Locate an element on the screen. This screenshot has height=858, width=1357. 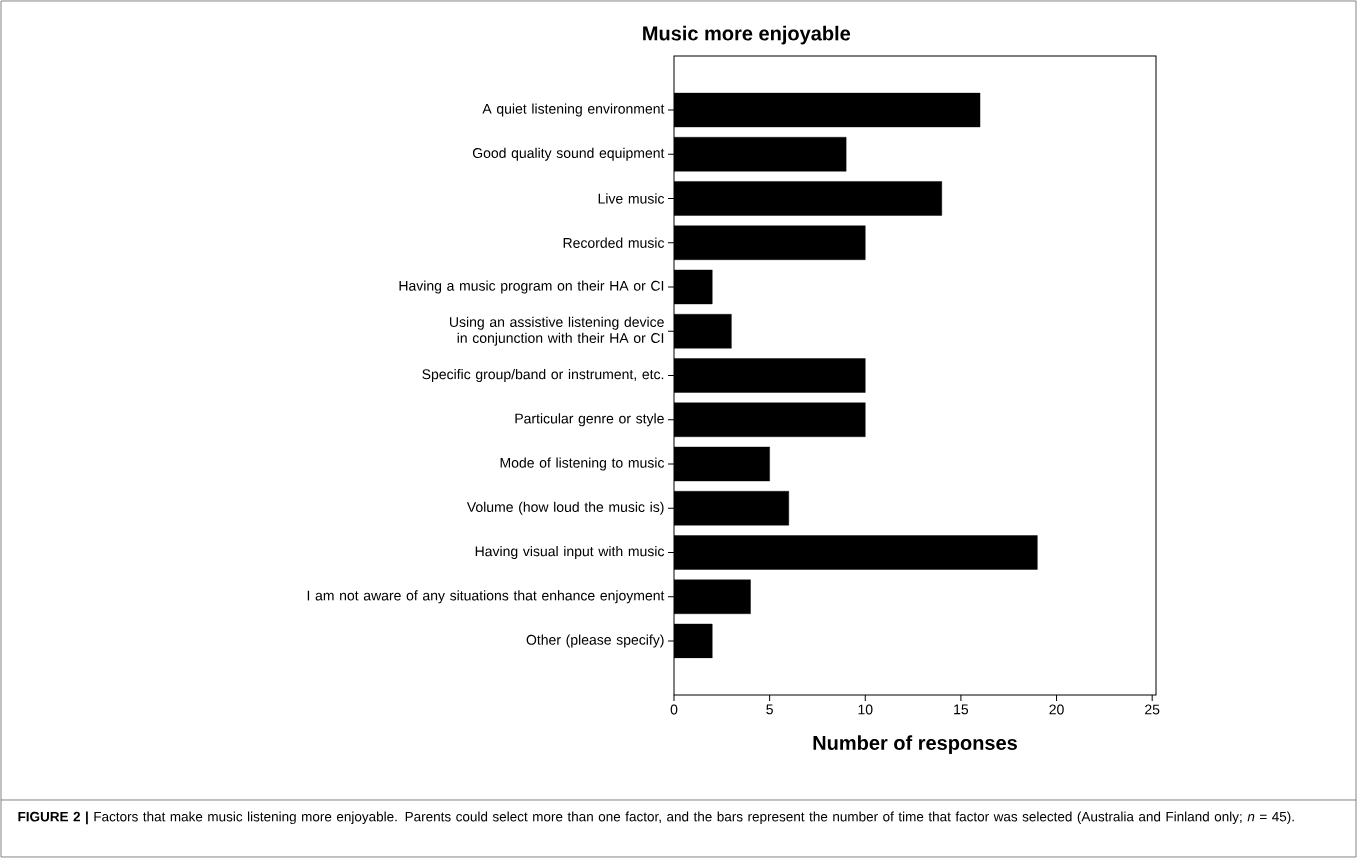
y-tick-label: Using an assistive listening device in conjunction with their HA or CI is located at coordinates (557, 331).